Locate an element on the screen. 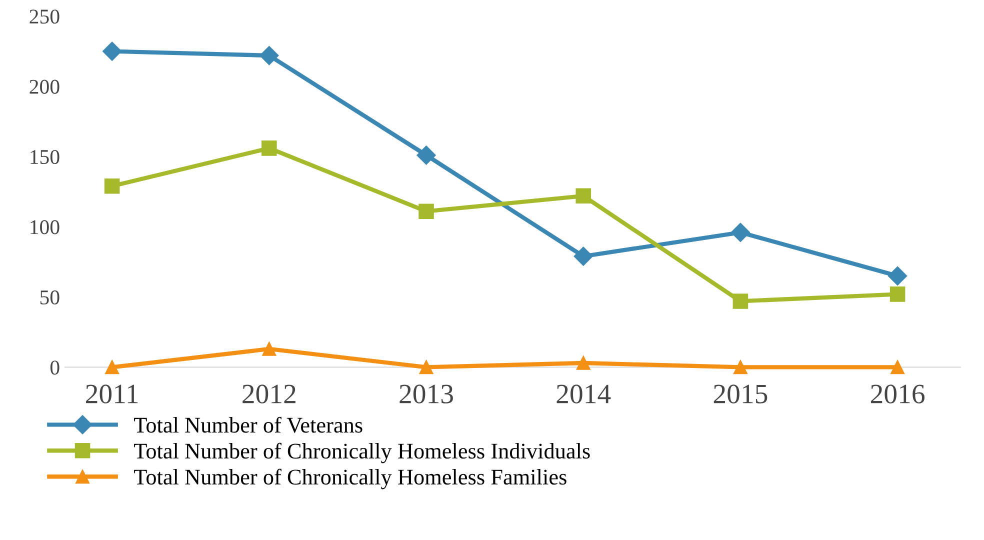 The height and width of the screenshot is (540, 984). legend-label: Total Number of Veterans is located at coordinates (248, 424).